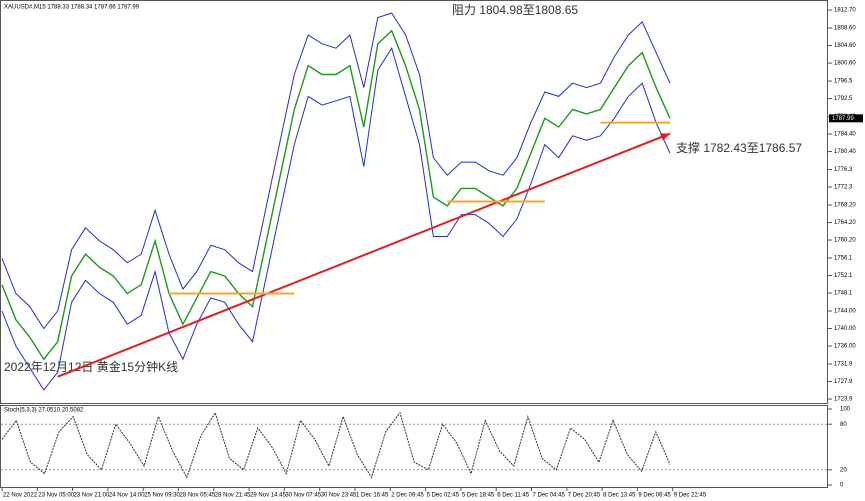 Image resolution: width=865 pixels, height=501 pixels. Describe the element at coordinates (268, 496) in the screenshot. I see `x-tick-label: 29 Nov 14:45` at that location.